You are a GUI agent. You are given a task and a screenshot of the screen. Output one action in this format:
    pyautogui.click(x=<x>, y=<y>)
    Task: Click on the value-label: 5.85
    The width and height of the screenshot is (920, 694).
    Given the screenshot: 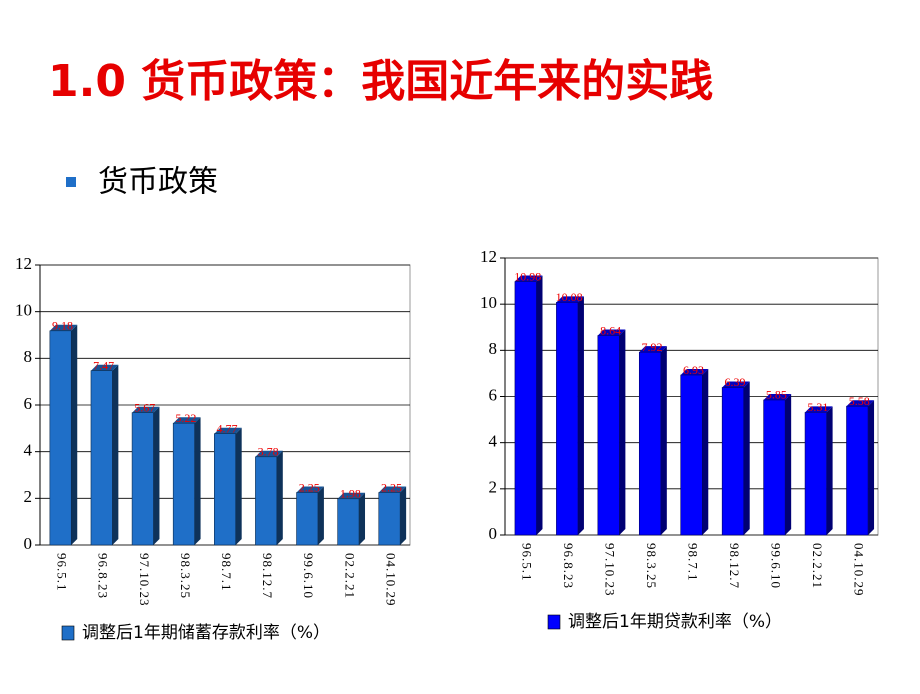 What is the action you would take?
    pyautogui.click(x=776, y=395)
    